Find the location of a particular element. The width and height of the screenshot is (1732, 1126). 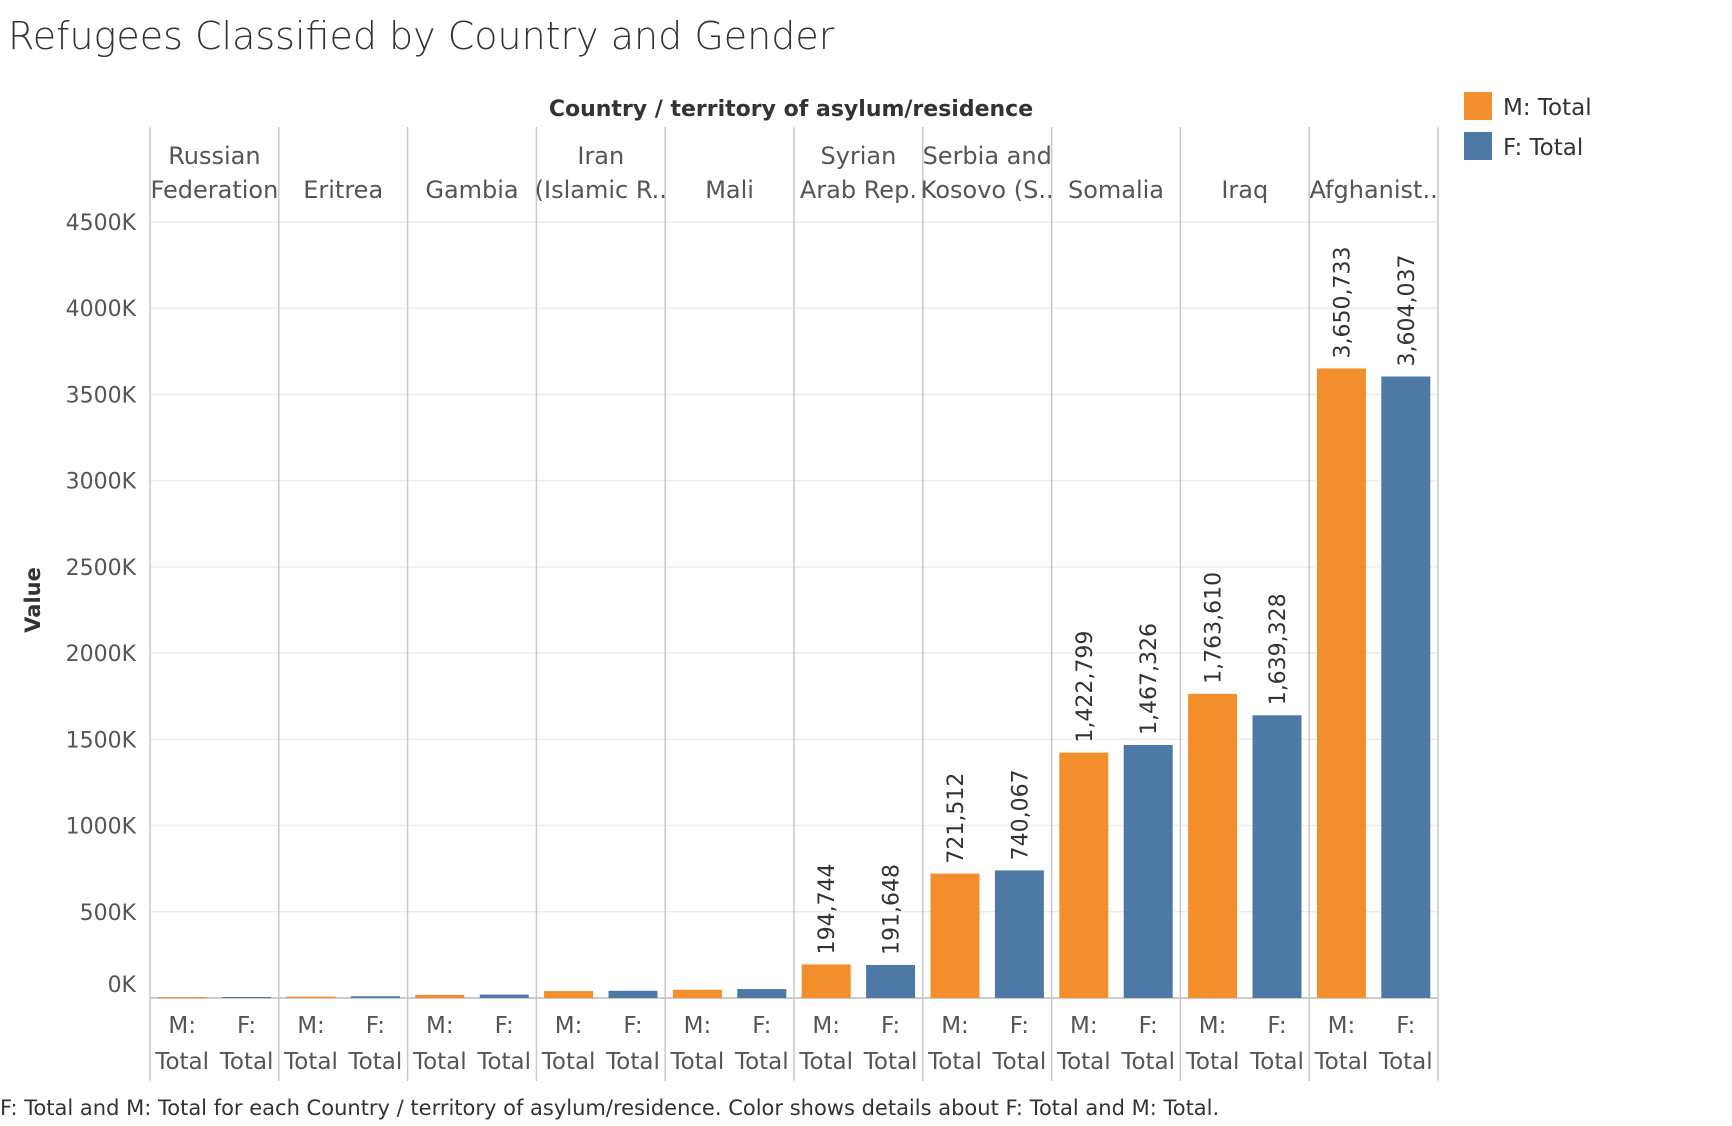

y-tick-label: 4500K is located at coordinates (101, 223).